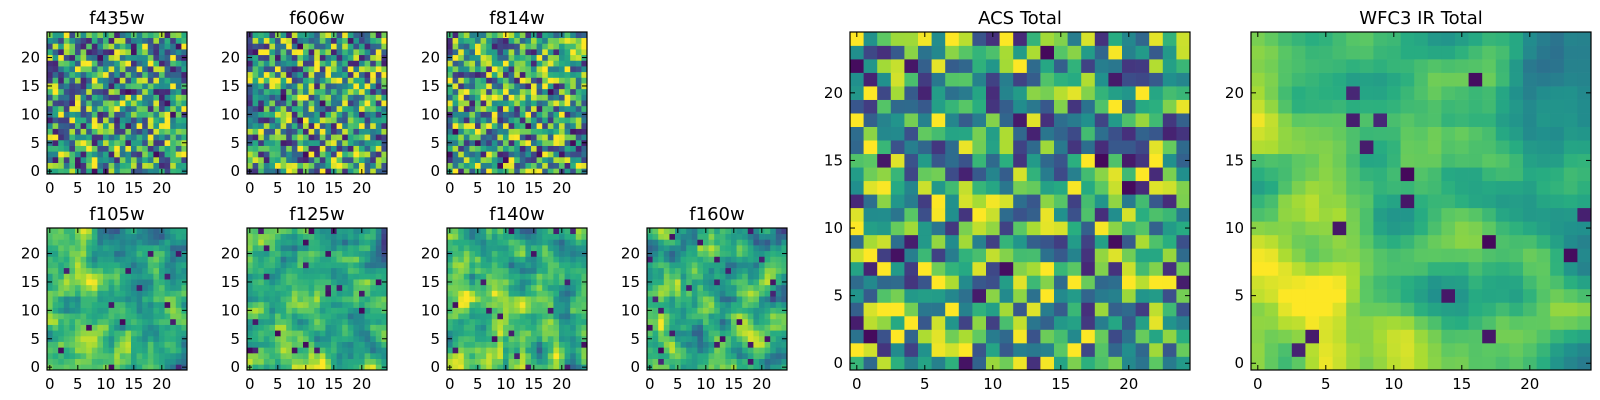  Describe the element at coordinates (333, 384) in the screenshot. I see `x-tick-label: 15` at that location.